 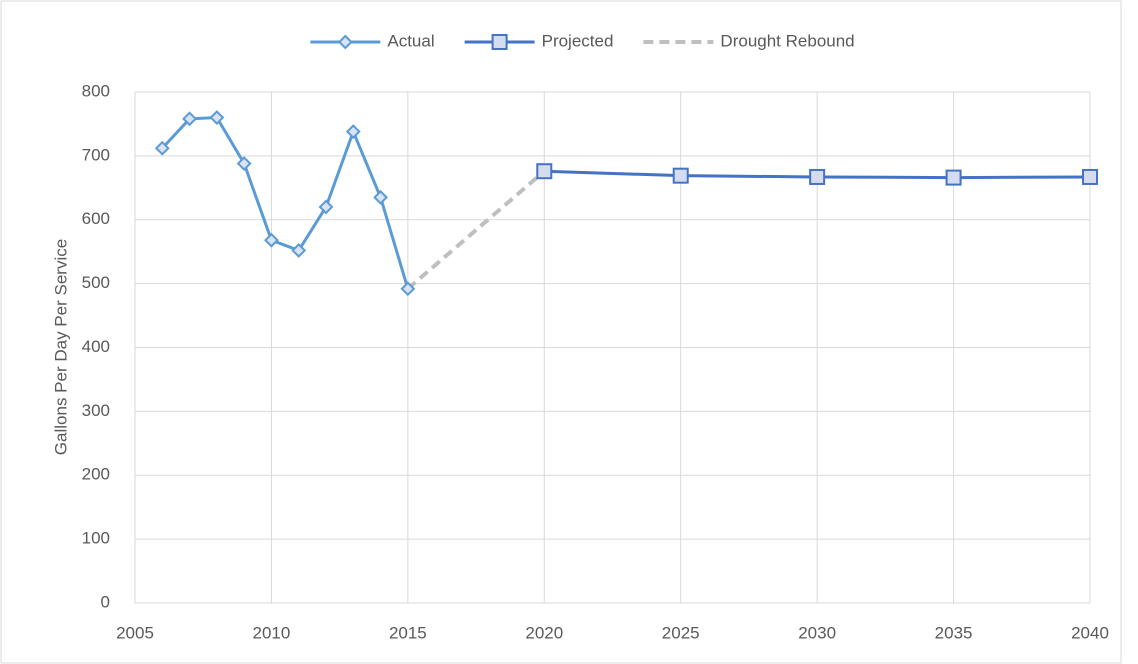 What do you see at coordinates (96, 218) in the screenshot?
I see `y-tick-label: 600` at bounding box center [96, 218].